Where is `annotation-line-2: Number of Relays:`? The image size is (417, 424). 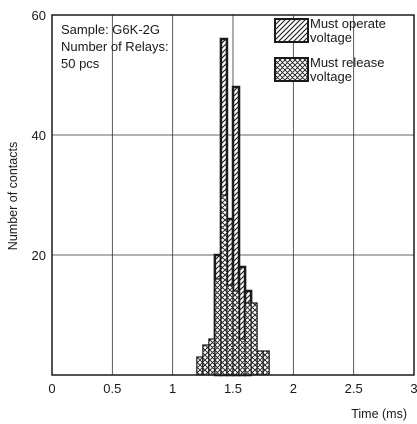 annotation-line-2: Number of Relays: is located at coordinates (115, 46).